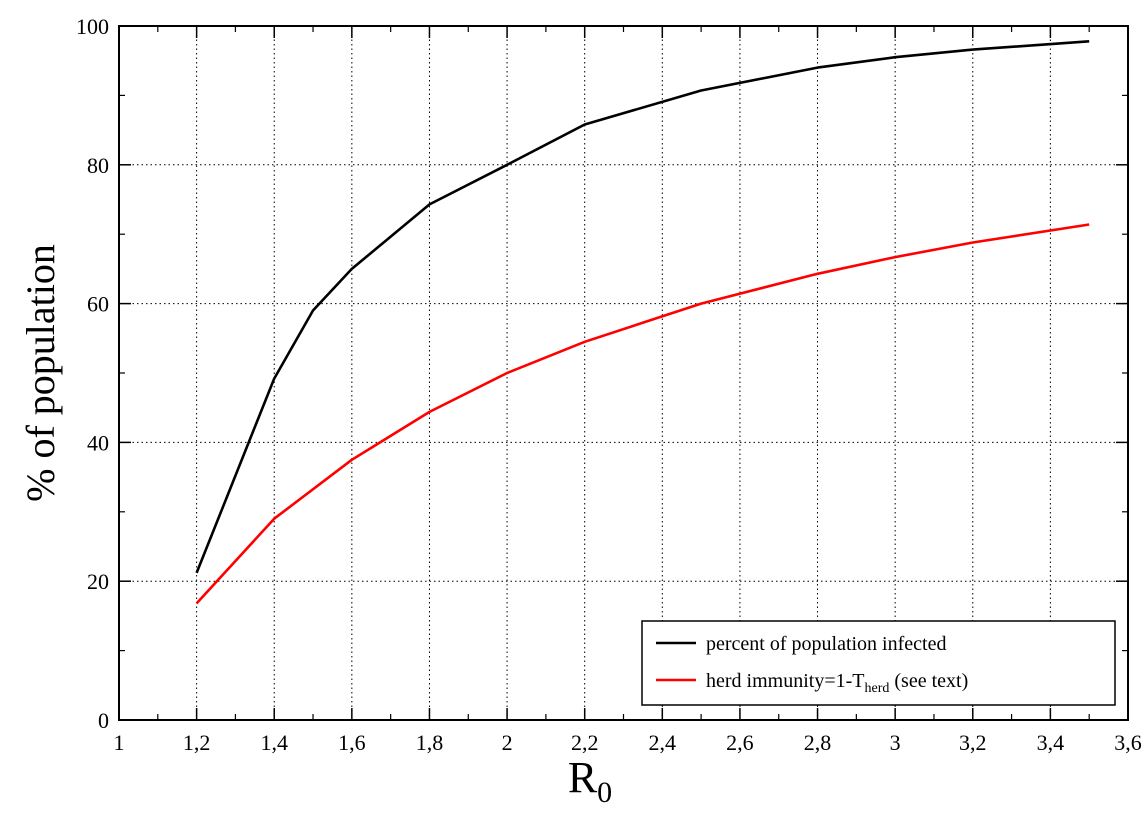 The height and width of the screenshot is (817, 1146). Describe the element at coordinates (928, 681) in the screenshot. I see `legend-label-herd-suffix: (see text)` at that location.